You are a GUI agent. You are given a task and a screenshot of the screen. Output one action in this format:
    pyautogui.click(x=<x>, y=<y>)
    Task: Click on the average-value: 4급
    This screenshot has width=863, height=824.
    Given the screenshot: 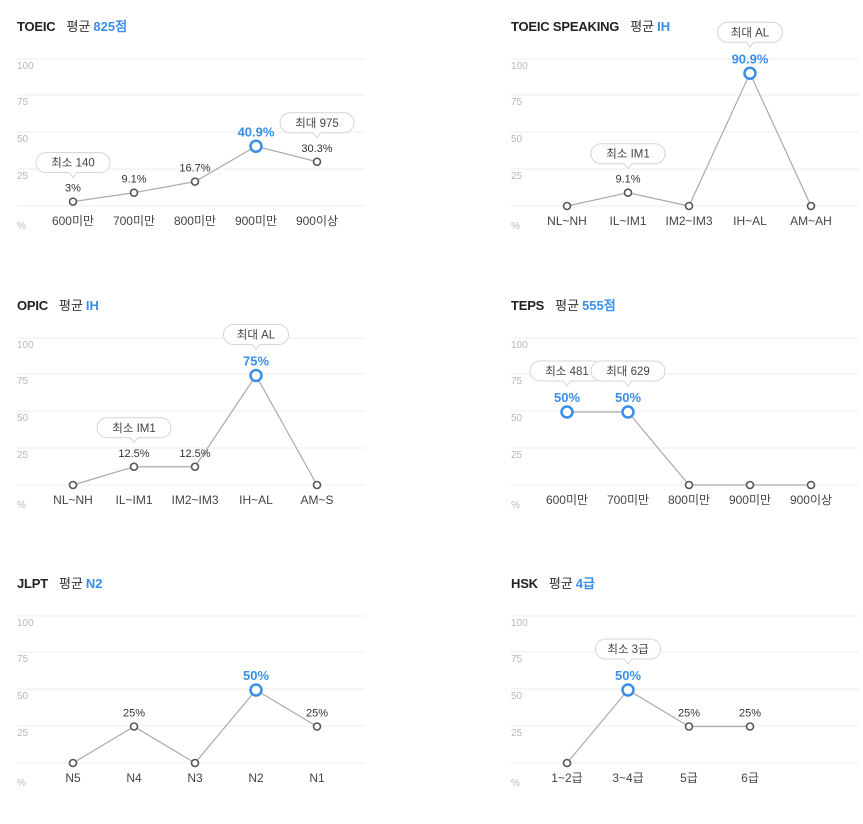 What is the action you would take?
    pyautogui.click(x=585, y=583)
    